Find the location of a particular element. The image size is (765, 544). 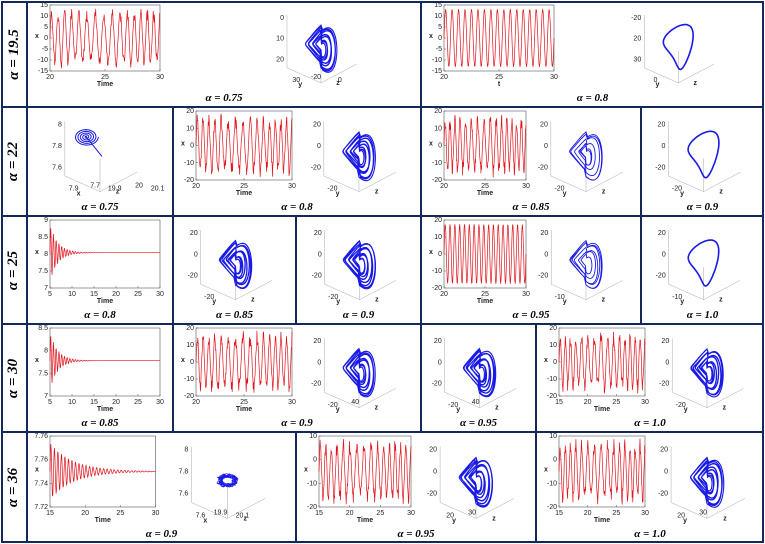

tick-label: 7.7 is located at coordinates (95, 186).